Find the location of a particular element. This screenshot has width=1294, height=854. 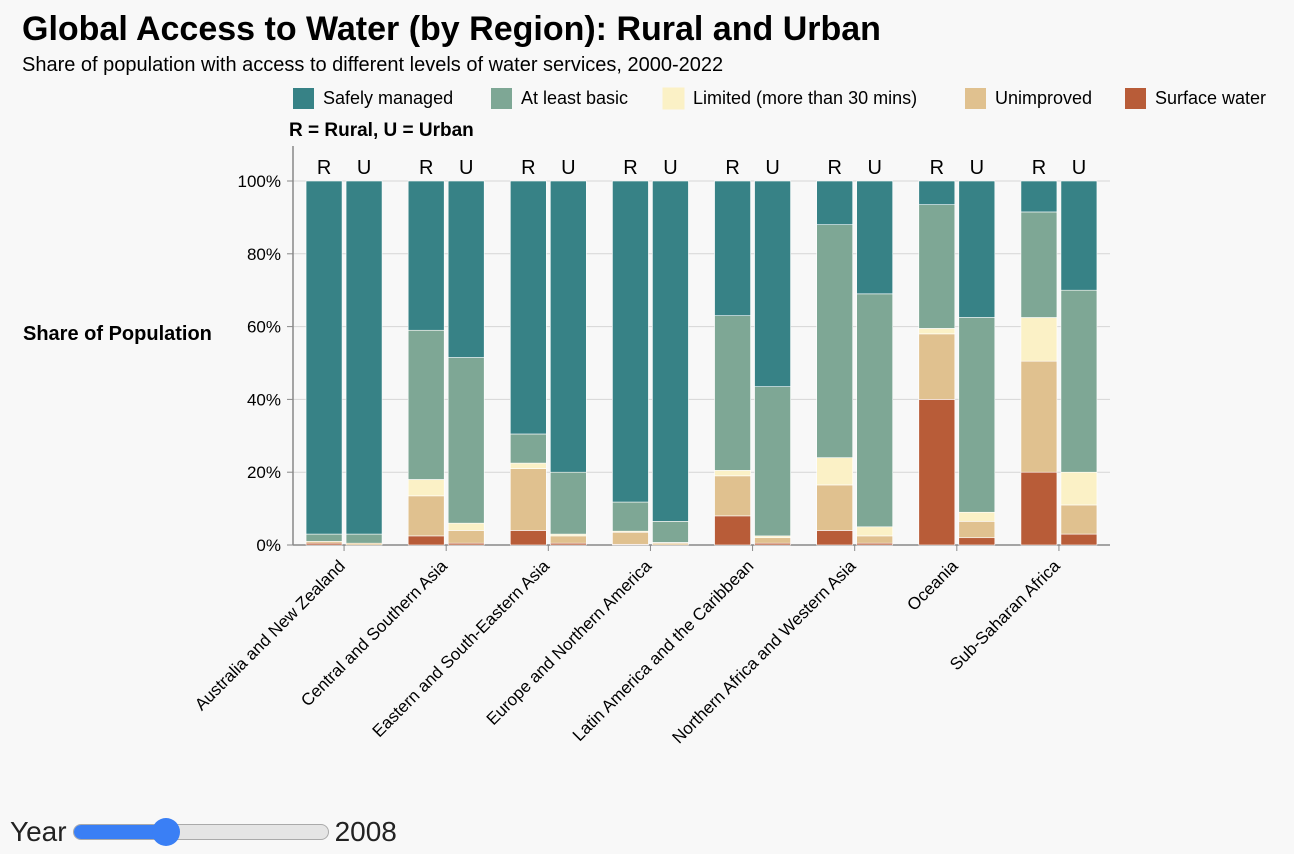

year-slider-value: 2008 is located at coordinates (365, 831).